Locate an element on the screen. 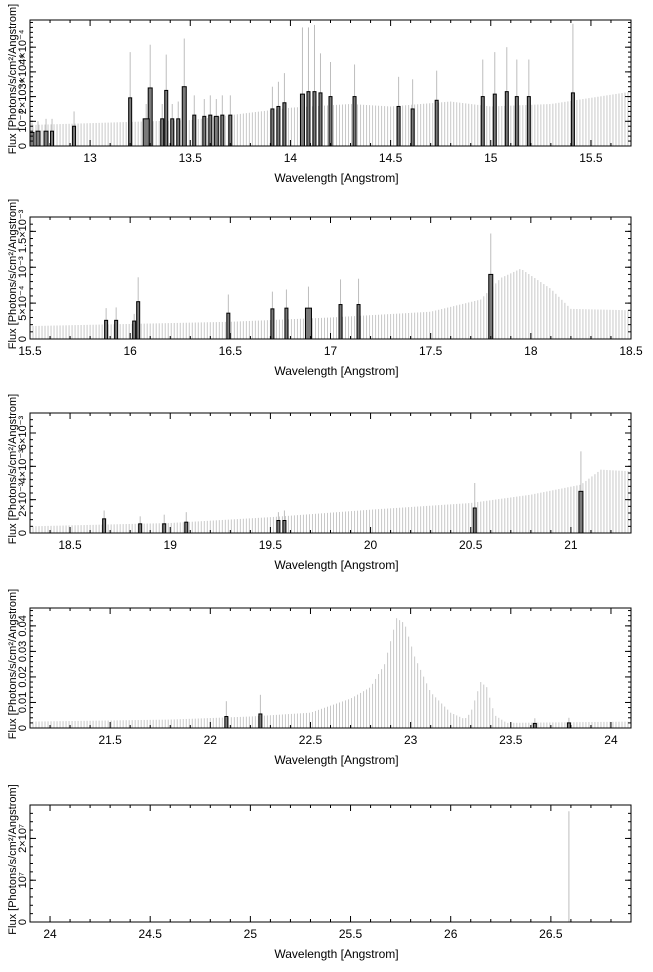 The height and width of the screenshot is (972, 653). x-tick-label: 16.5 is located at coordinates (231, 351).